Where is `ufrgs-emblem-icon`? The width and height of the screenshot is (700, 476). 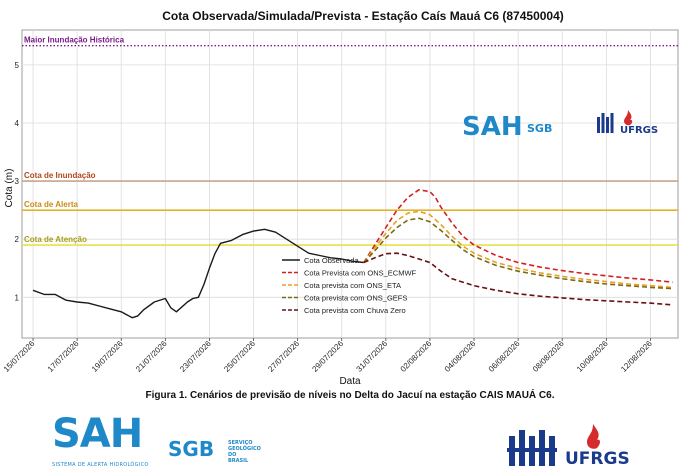 ufrgs-emblem-icon is located at coordinates (532, 448).